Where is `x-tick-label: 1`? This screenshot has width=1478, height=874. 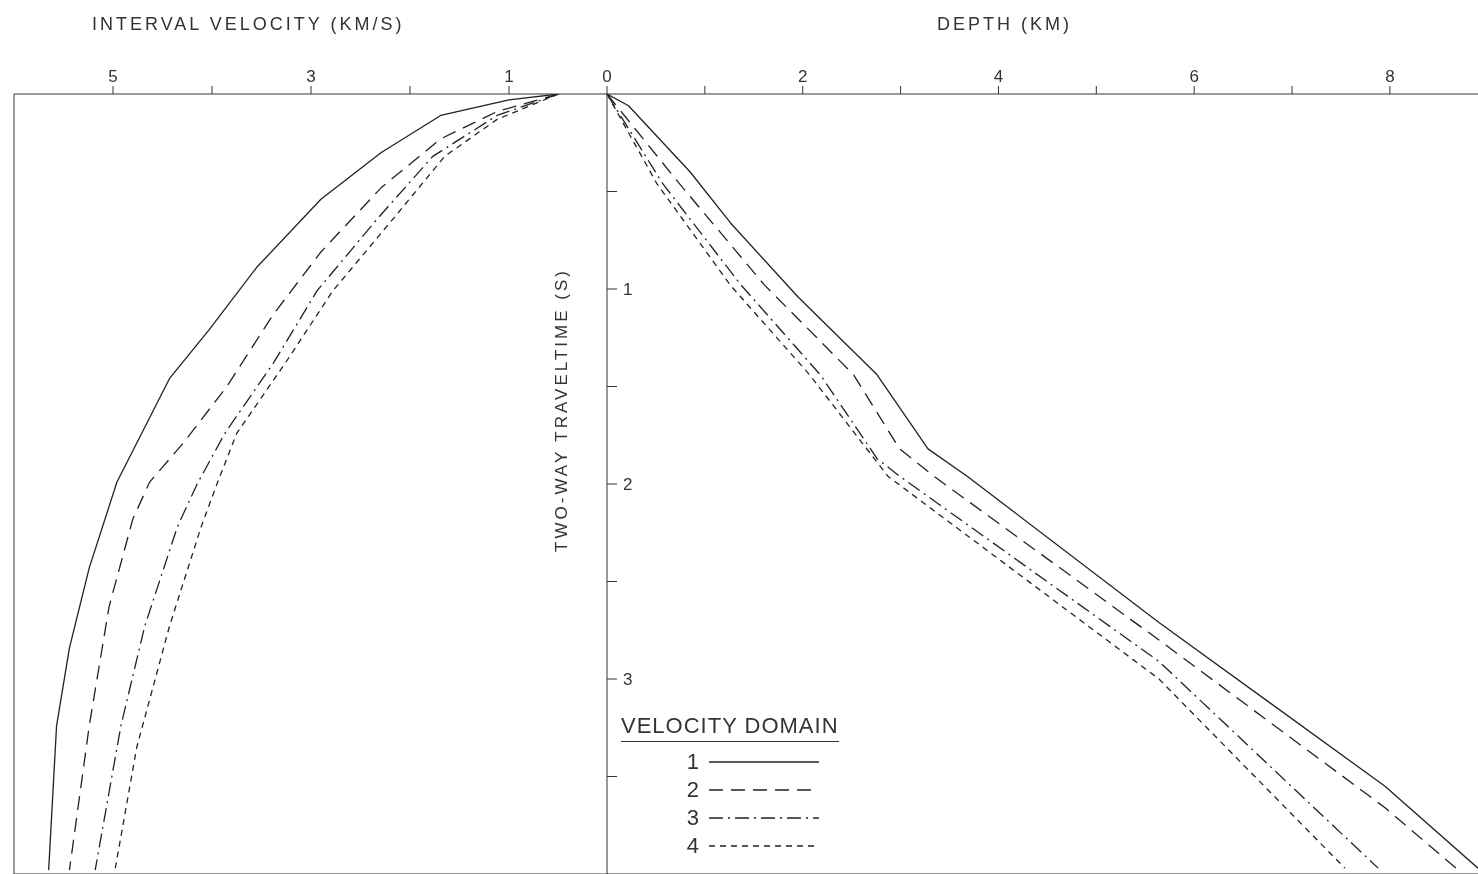 x-tick-label: 1 is located at coordinates (509, 76).